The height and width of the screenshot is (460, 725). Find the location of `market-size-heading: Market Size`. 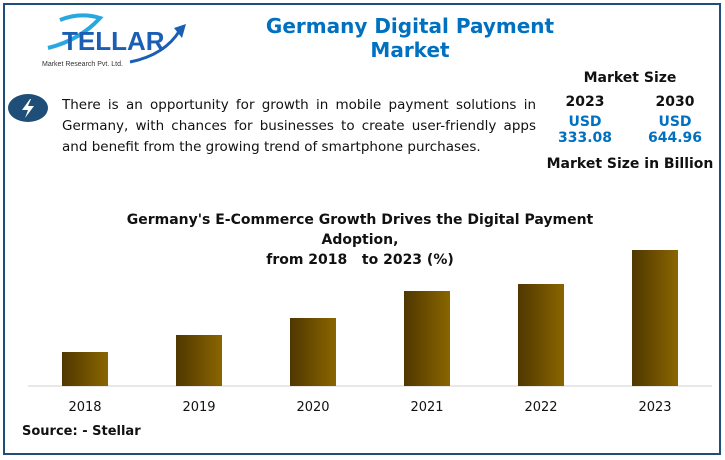

market-size-heading: Market Size is located at coordinates (630, 78).